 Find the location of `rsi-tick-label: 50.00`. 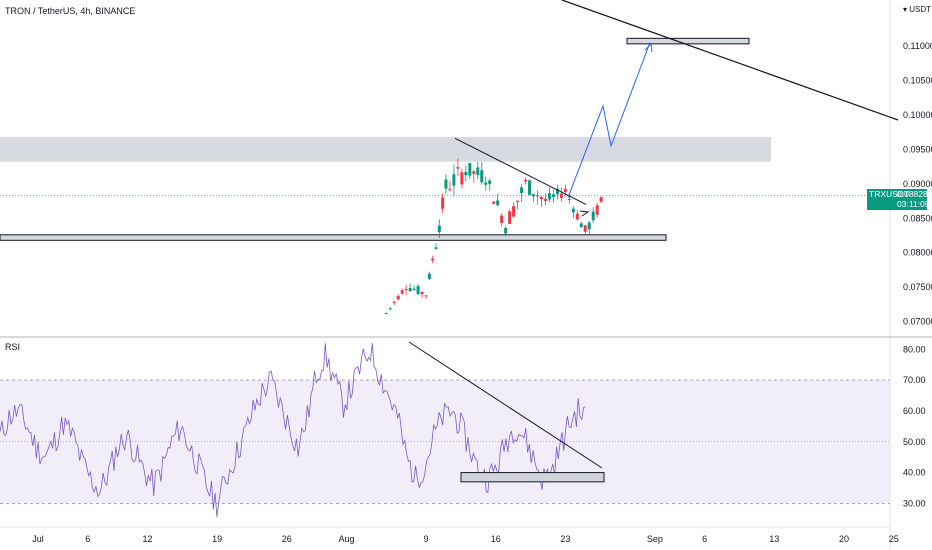

rsi-tick-label: 50.00 is located at coordinates (914, 442).